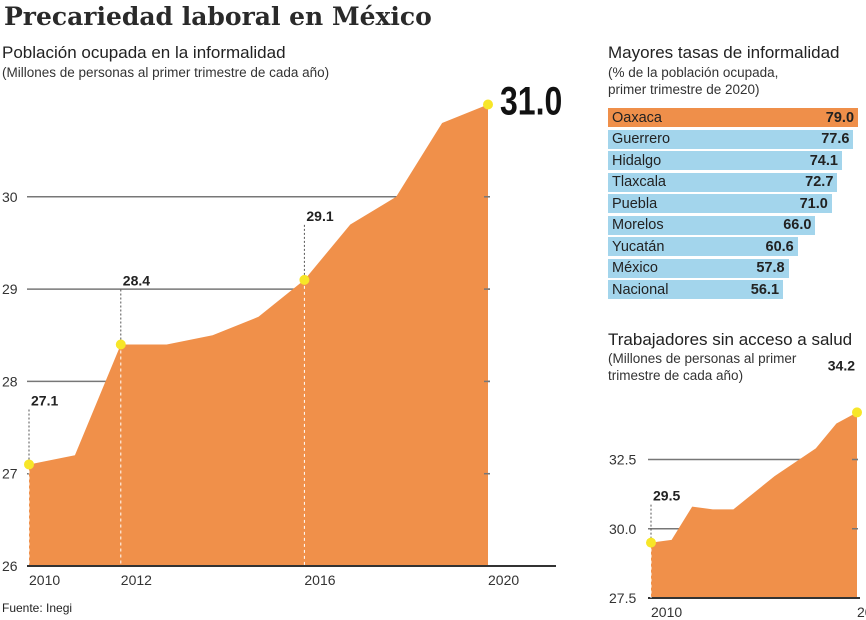 The width and height of the screenshot is (866, 620). What do you see at coordinates (813, 203) in the screenshot?
I see `bar-value-label: 71.0` at bounding box center [813, 203].